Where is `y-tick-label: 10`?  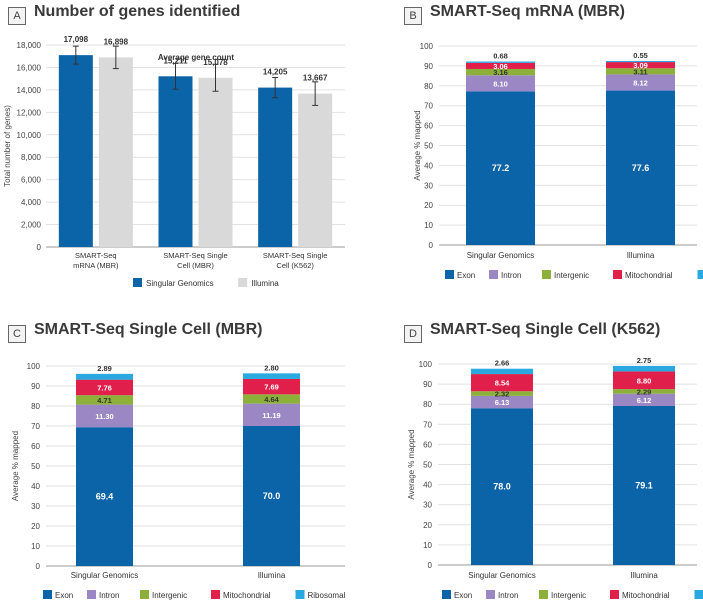 y-tick-label: 10 is located at coordinates (427, 545).